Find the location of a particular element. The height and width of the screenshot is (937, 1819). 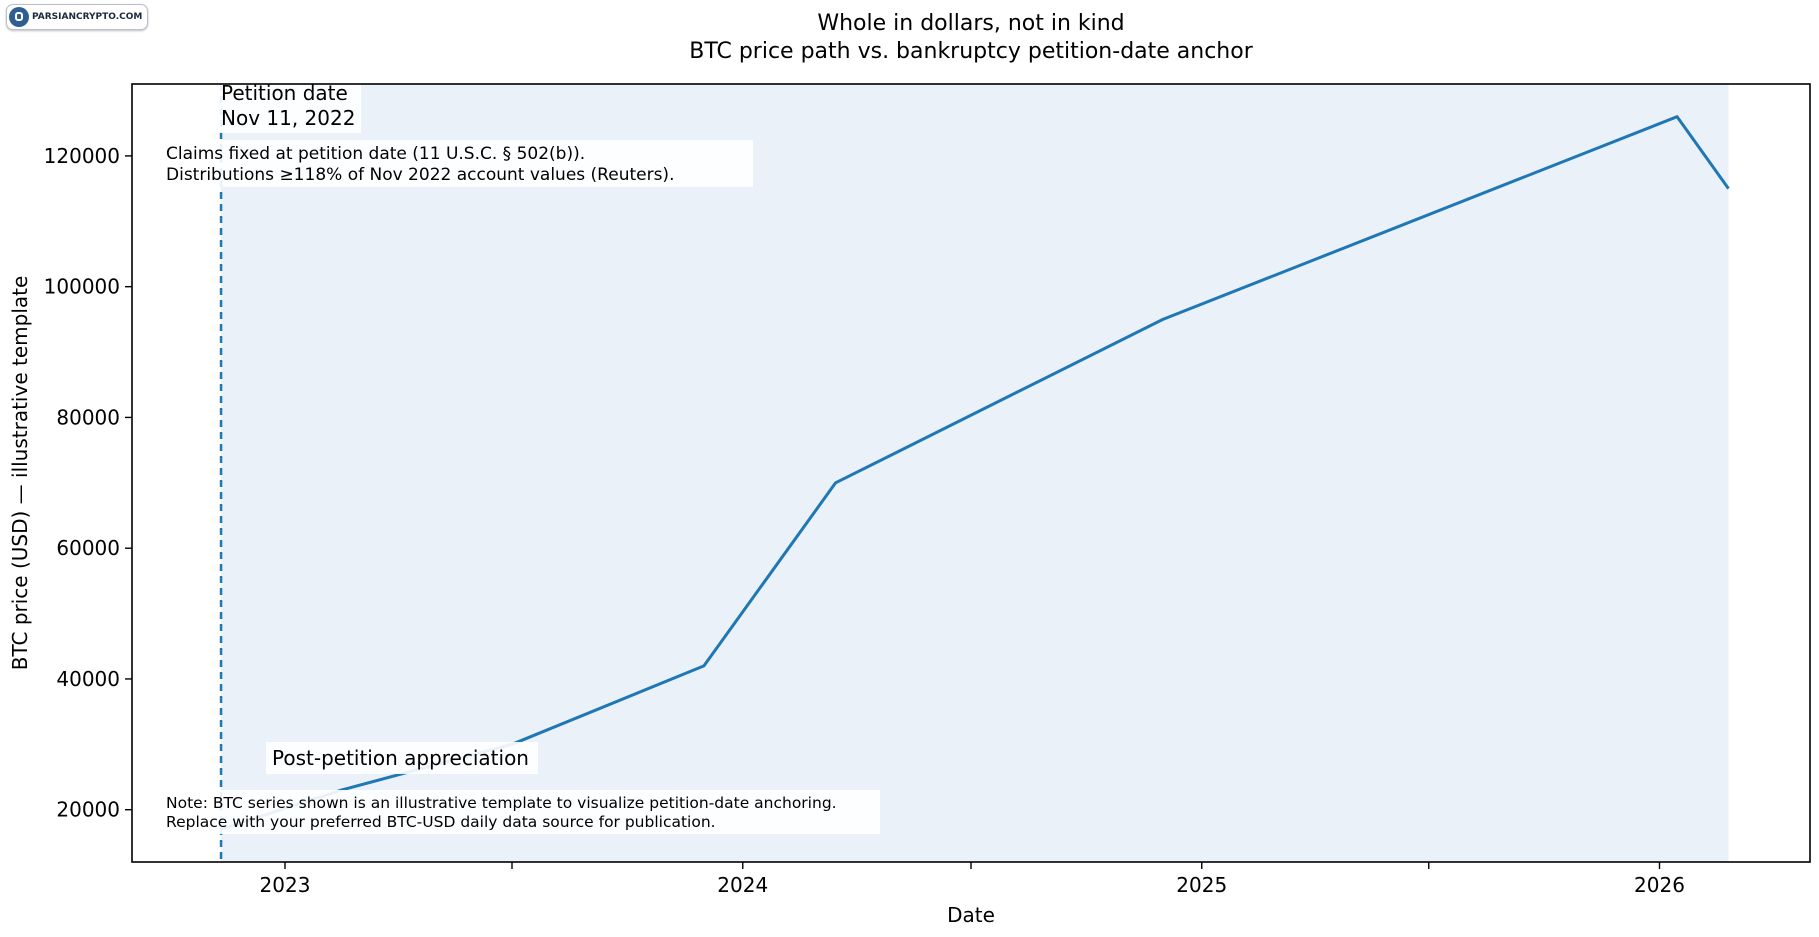

y-tick-label: 20000 is located at coordinates (88, 810).